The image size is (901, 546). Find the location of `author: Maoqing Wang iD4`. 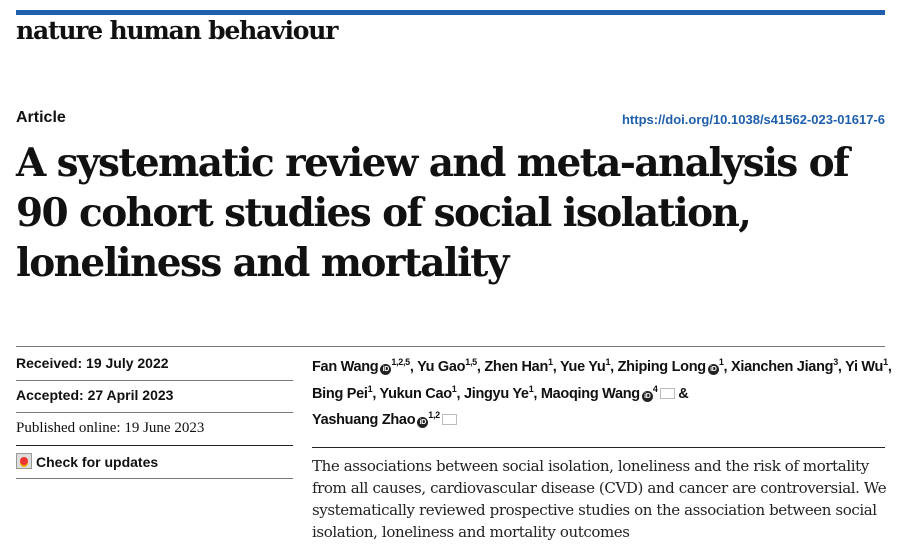

author: Maoqing Wang iD4 is located at coordinates (607, 392).